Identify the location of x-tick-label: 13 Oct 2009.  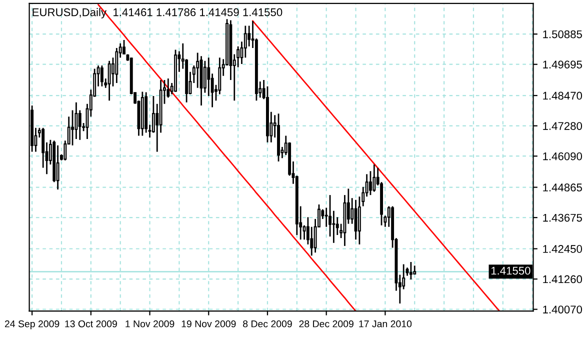
(91, 324).